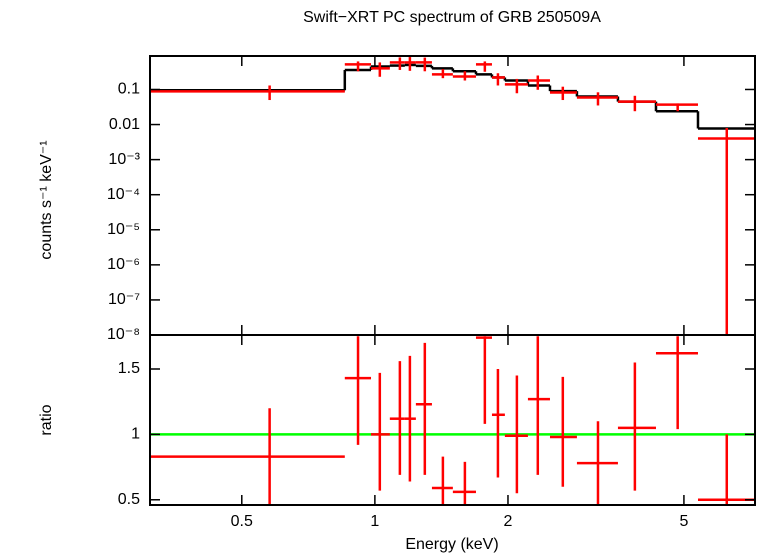  I want to click on y-tick-label: 1.5, so click(129, 368).